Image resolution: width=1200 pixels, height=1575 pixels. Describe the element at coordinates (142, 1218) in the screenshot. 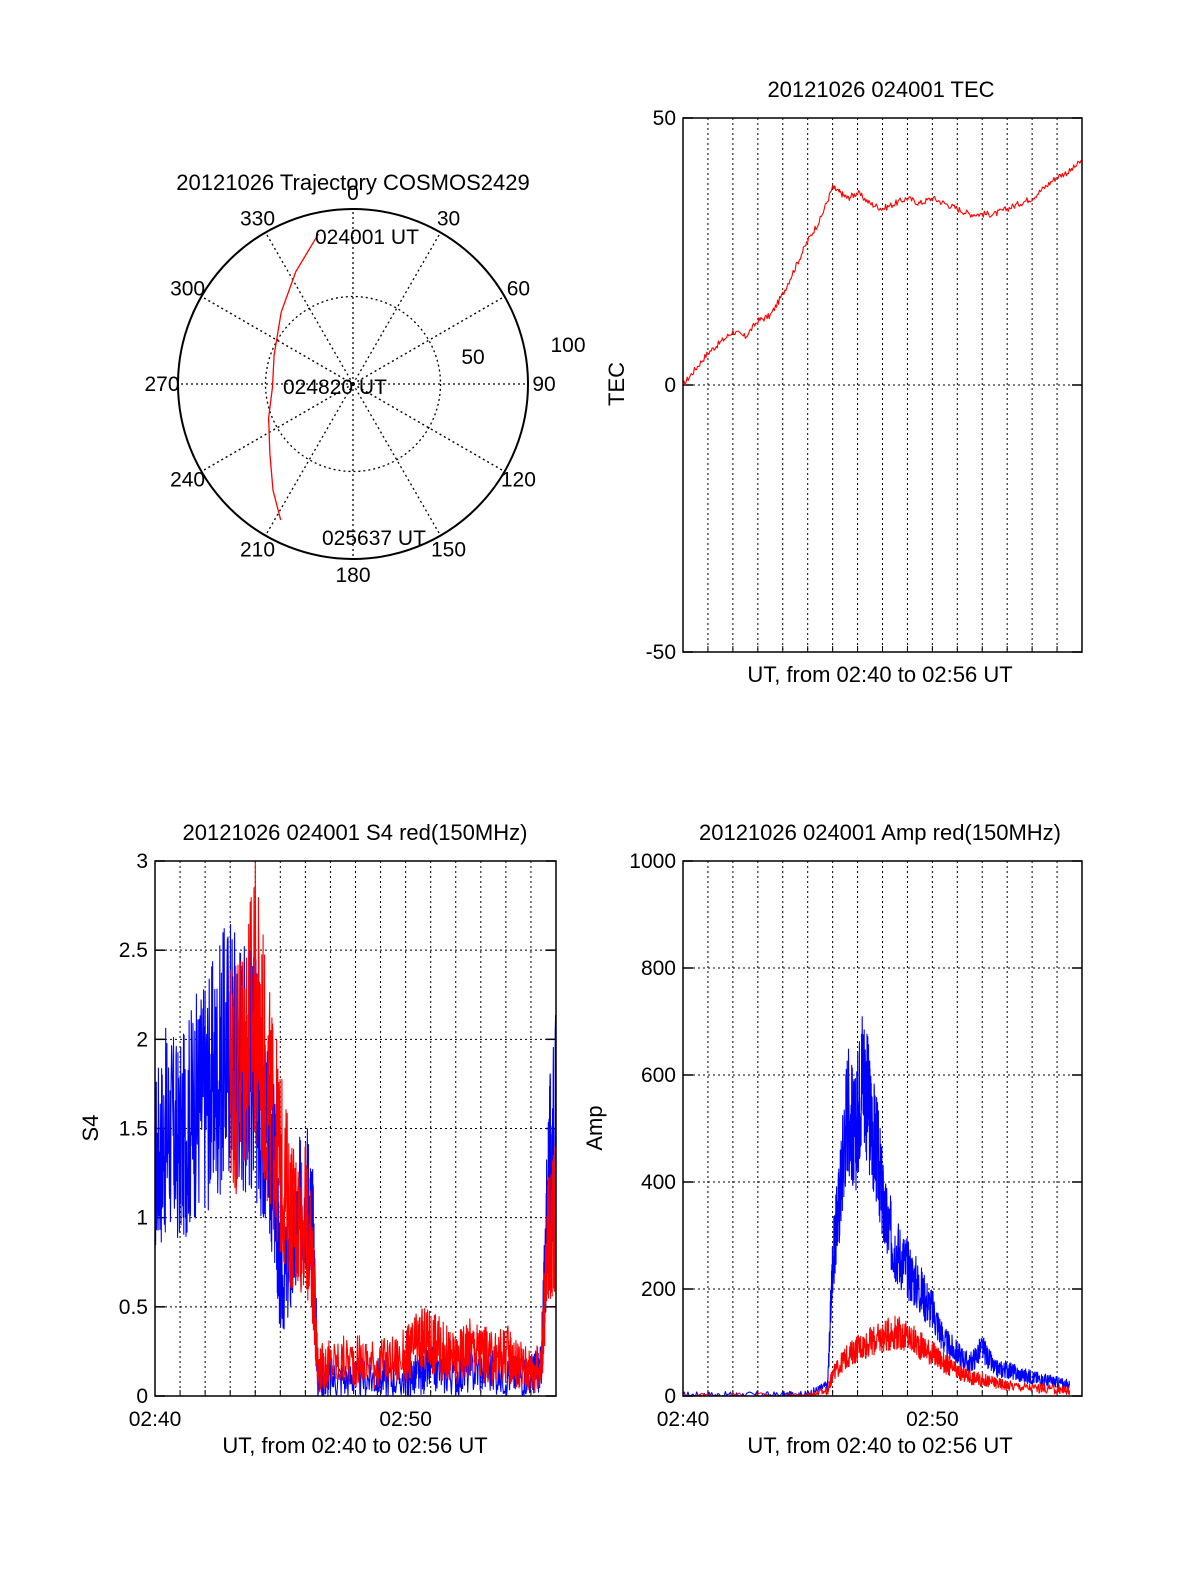

I see `y-tick-label: 1` at that location.